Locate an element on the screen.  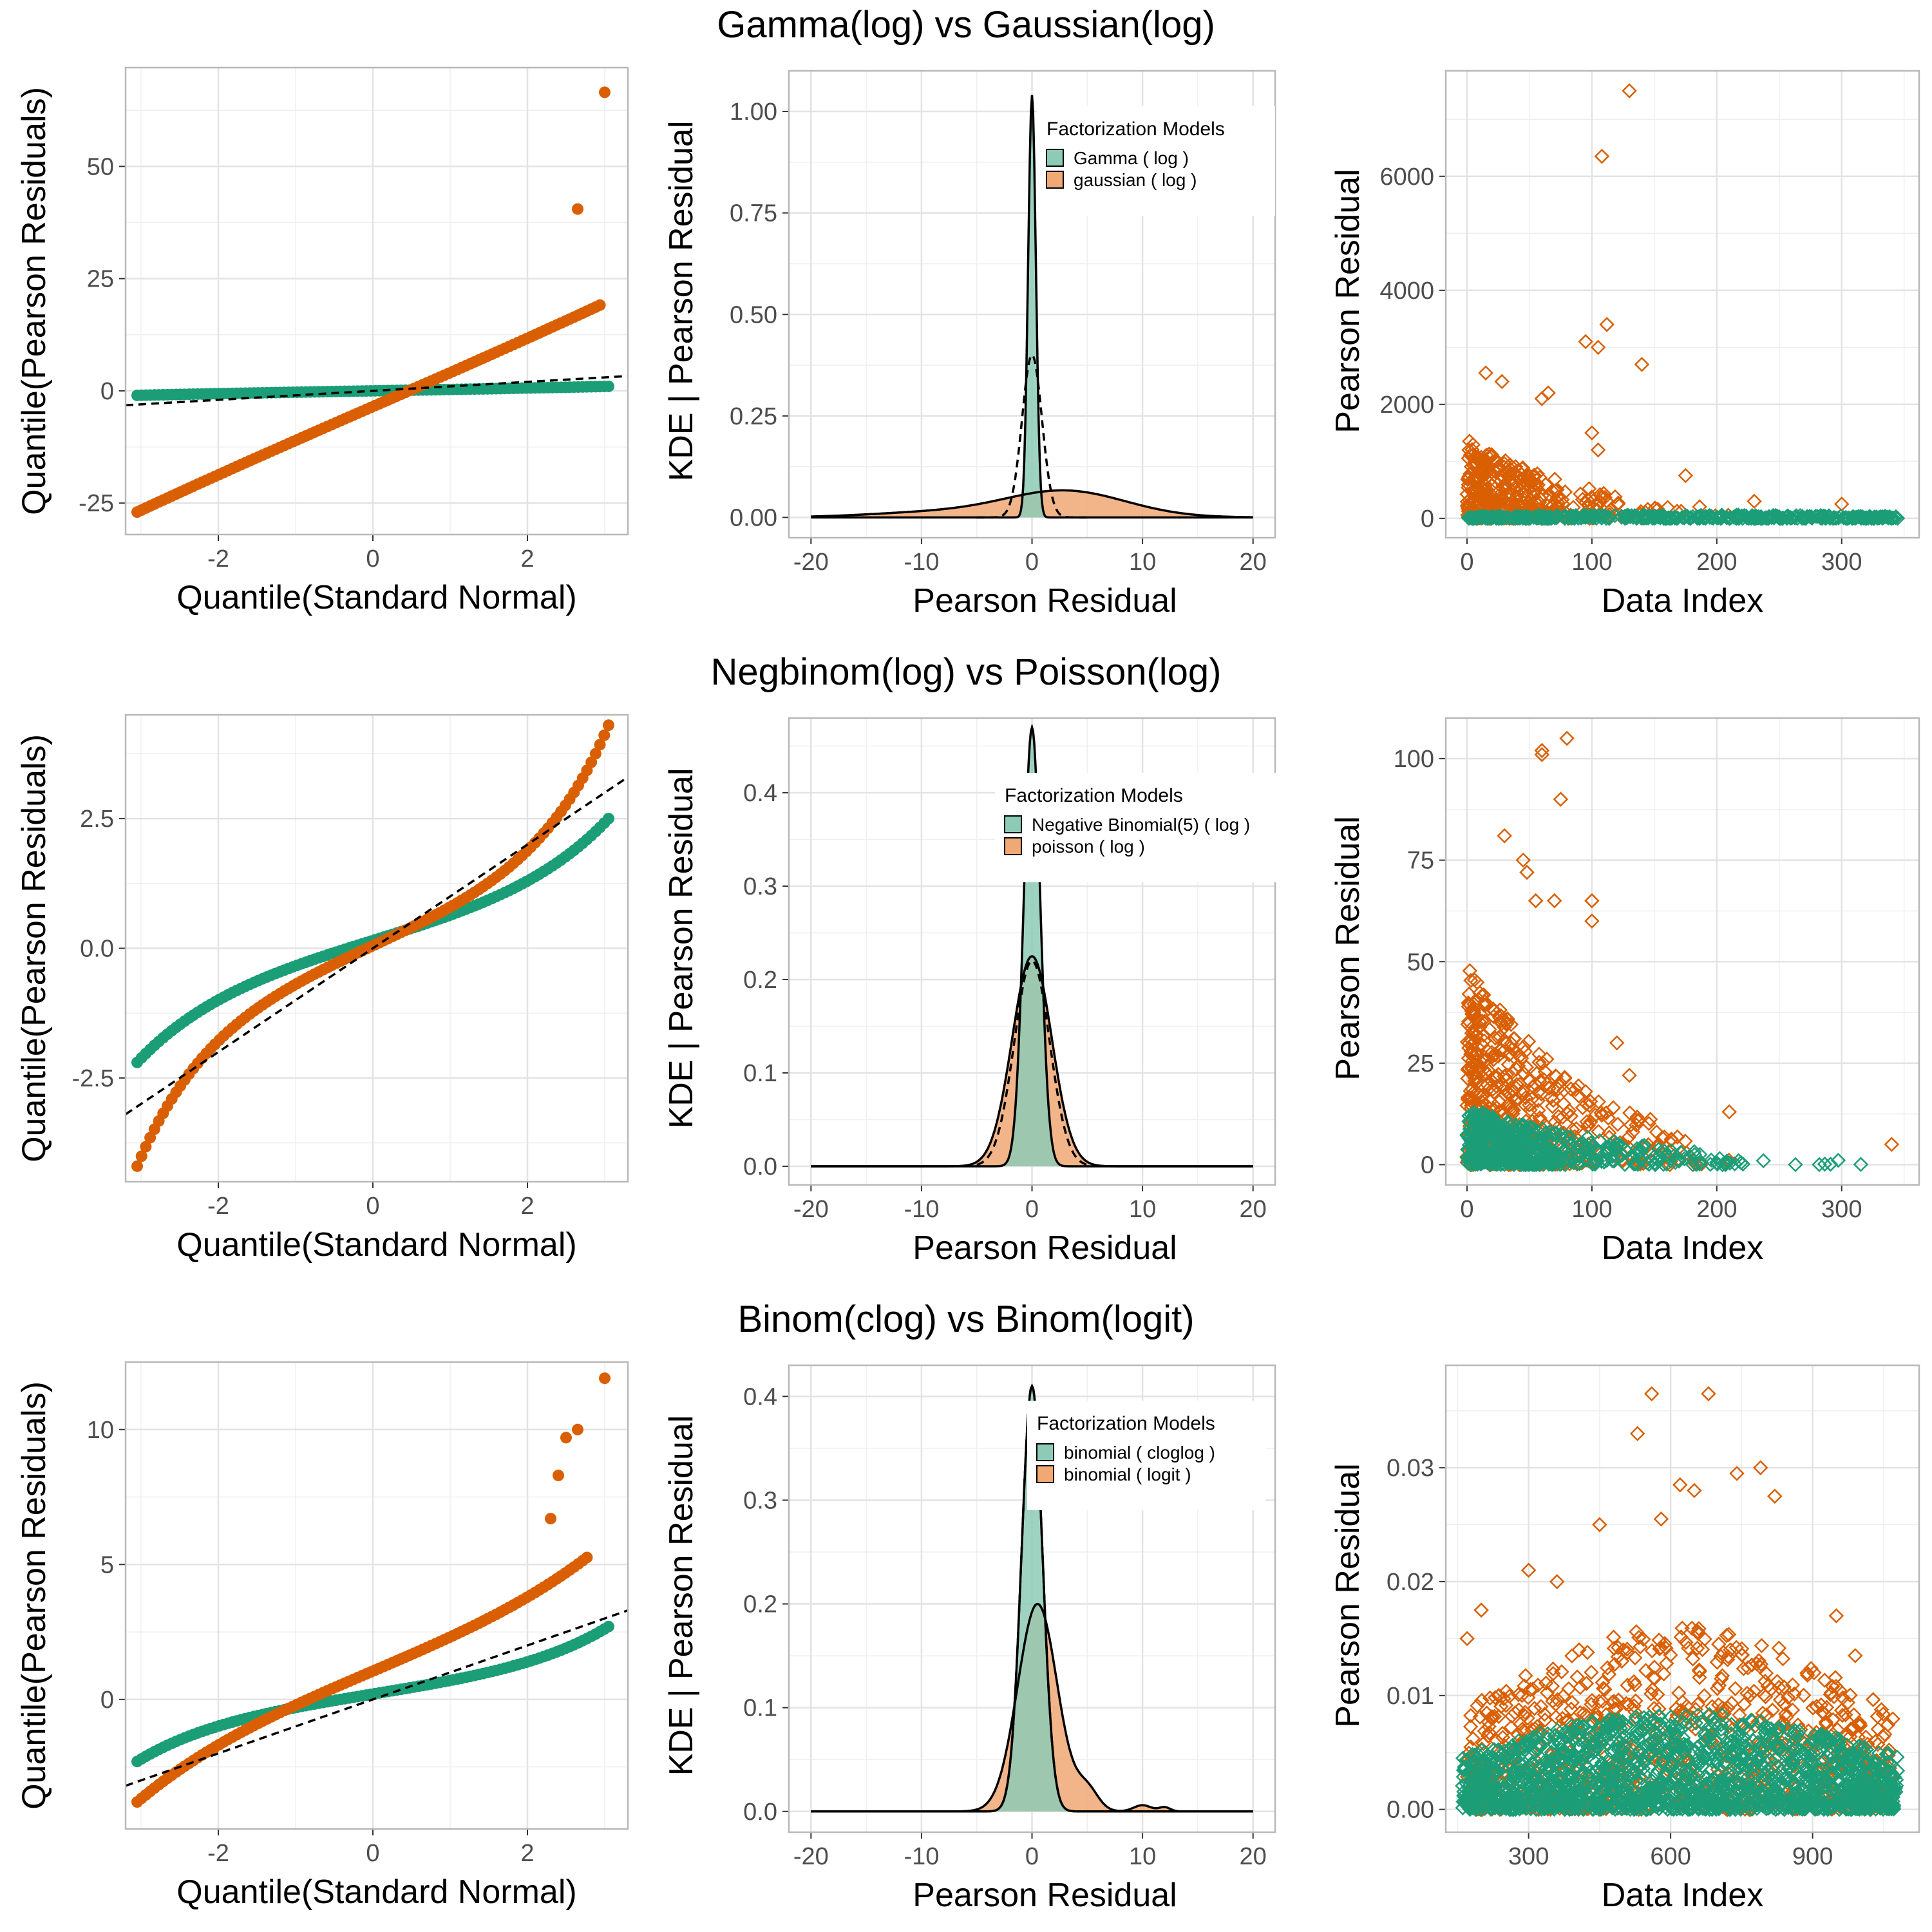
scatter-y-tick-label: 50 is located at coordinates (1420, 963).